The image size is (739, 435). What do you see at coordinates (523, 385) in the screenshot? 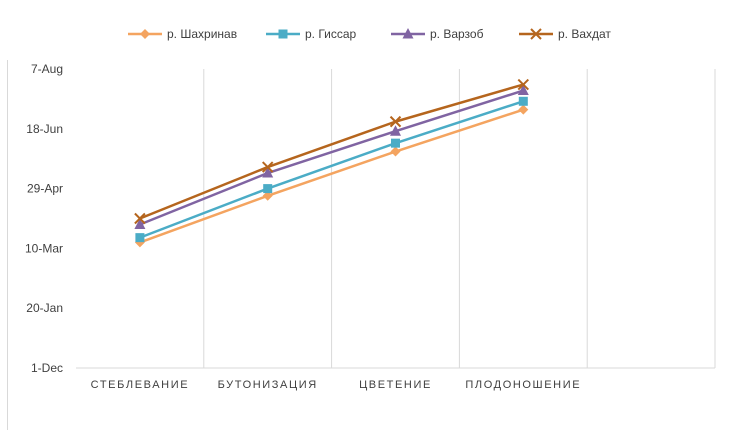
I see `x-tick-label: ПЛОДОНОШЕНИЕ` at bounding box center [523, 385].